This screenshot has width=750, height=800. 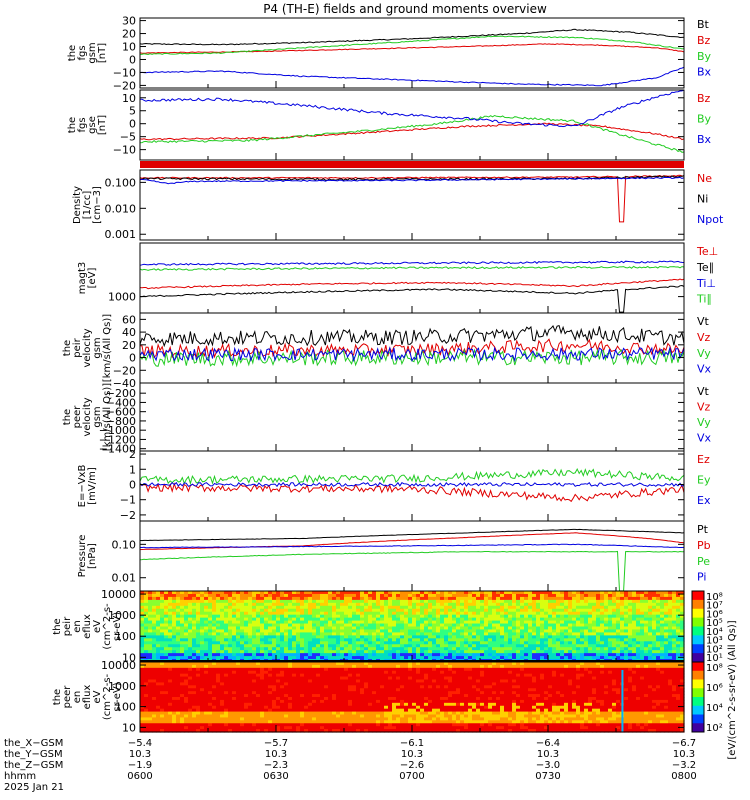 I want to click on series-temps-Ti∥, so click(x=412, y=268).